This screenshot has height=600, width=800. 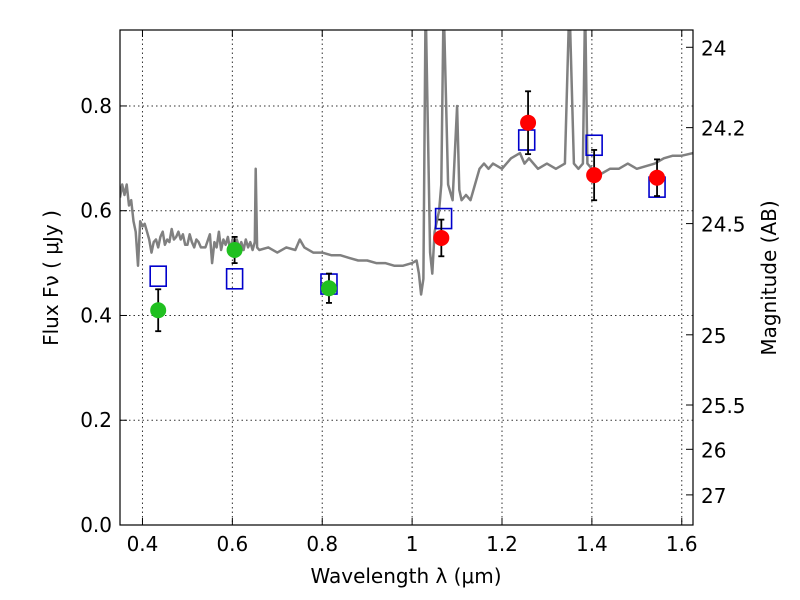 What do you see at coordinates (723, 225) in the screenshot?
I see `magnitude-tick-label: 24.5` at bounding box center [723, 225].